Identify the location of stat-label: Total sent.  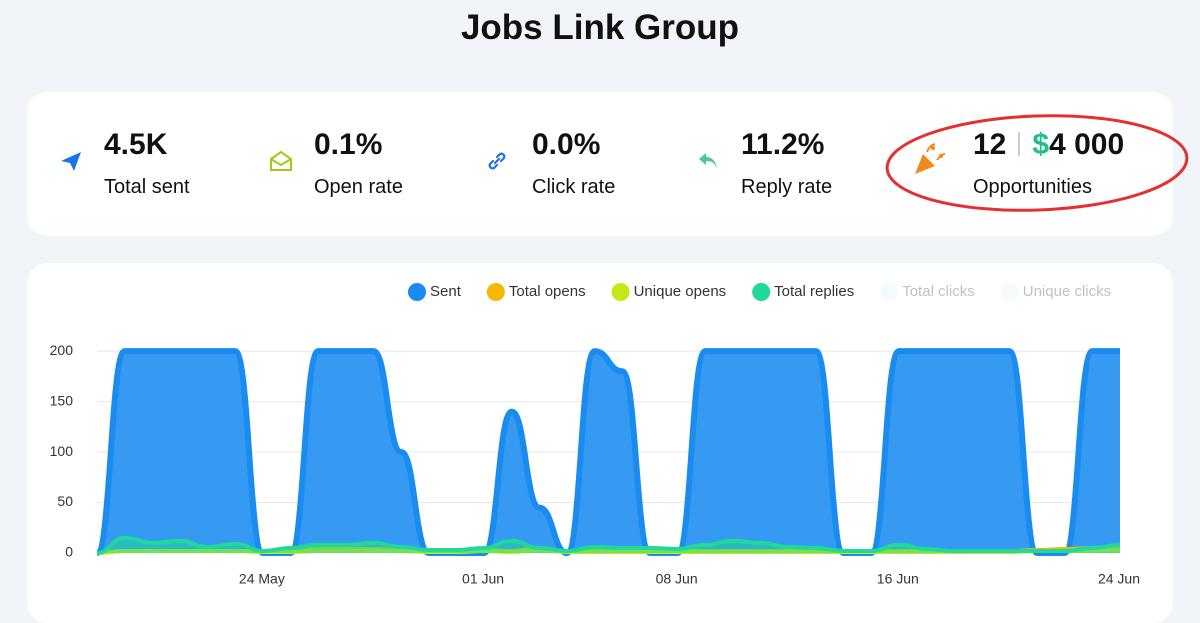
(147, 187).